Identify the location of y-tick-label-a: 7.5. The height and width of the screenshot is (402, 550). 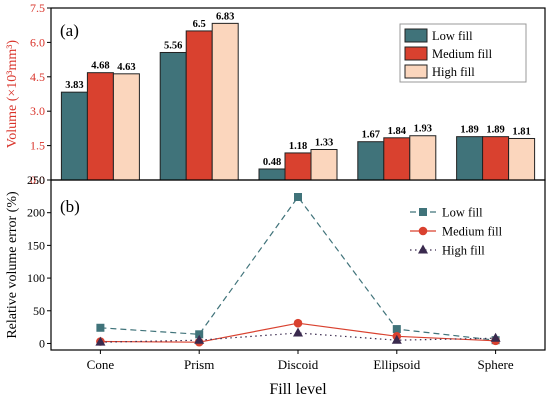
(37, 8).